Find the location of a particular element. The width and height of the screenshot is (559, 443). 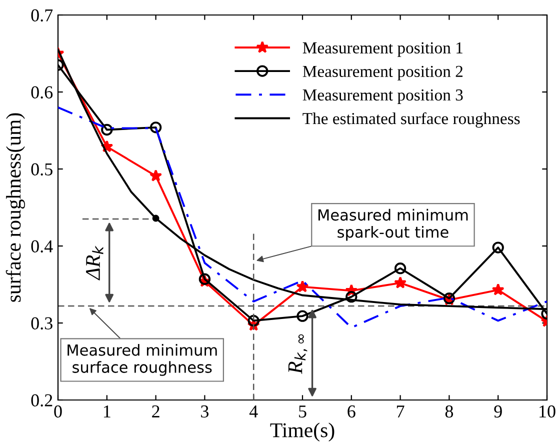

x-tick-label: 2 is located at coordinates (156, 411).